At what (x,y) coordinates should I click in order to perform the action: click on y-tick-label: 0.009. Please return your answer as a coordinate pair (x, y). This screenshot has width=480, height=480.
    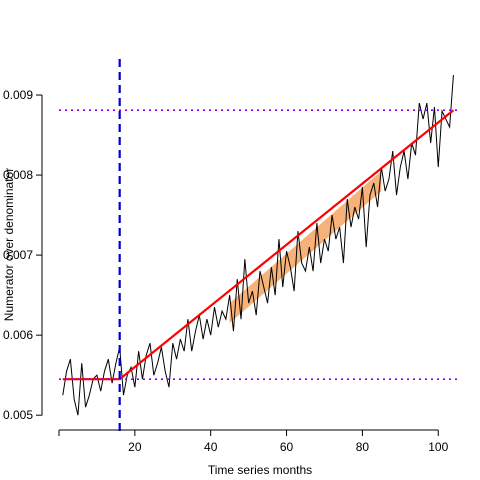
    Looking at the image, I should click on (18, 95).